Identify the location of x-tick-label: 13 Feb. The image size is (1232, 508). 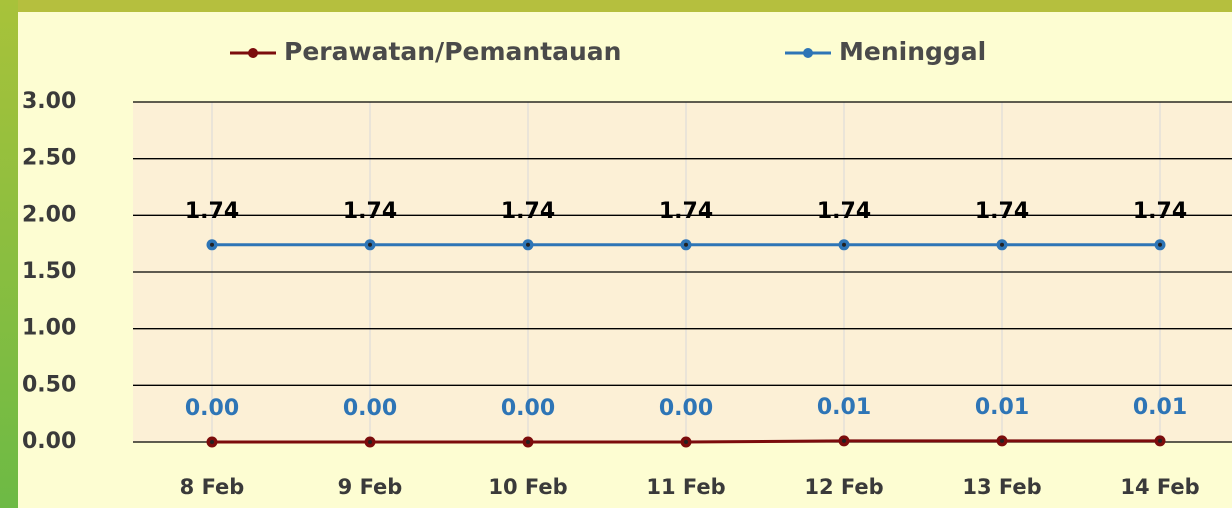
(1001, 487).